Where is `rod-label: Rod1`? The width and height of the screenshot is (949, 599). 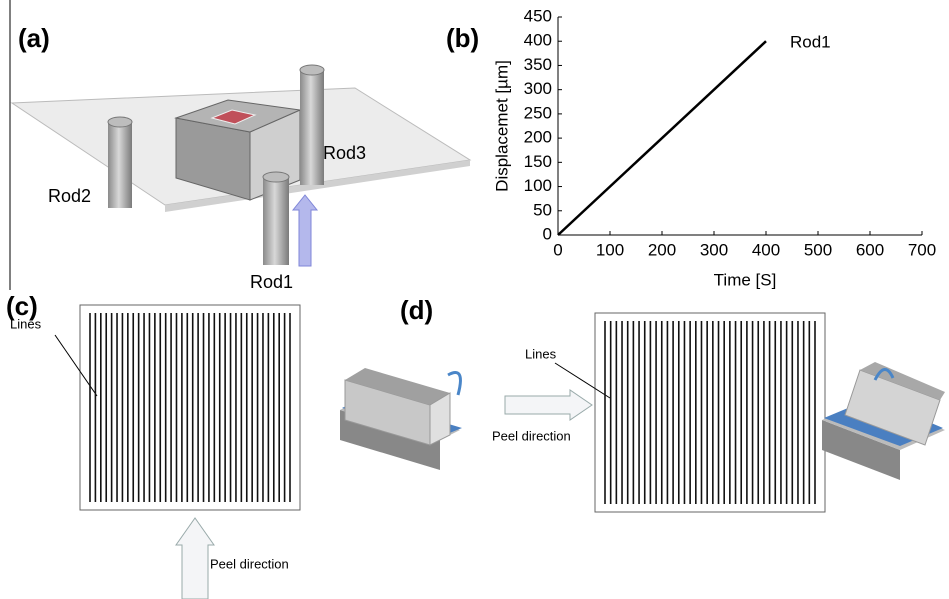
rod-label: Rod1 is located at coordinates (271, 282).